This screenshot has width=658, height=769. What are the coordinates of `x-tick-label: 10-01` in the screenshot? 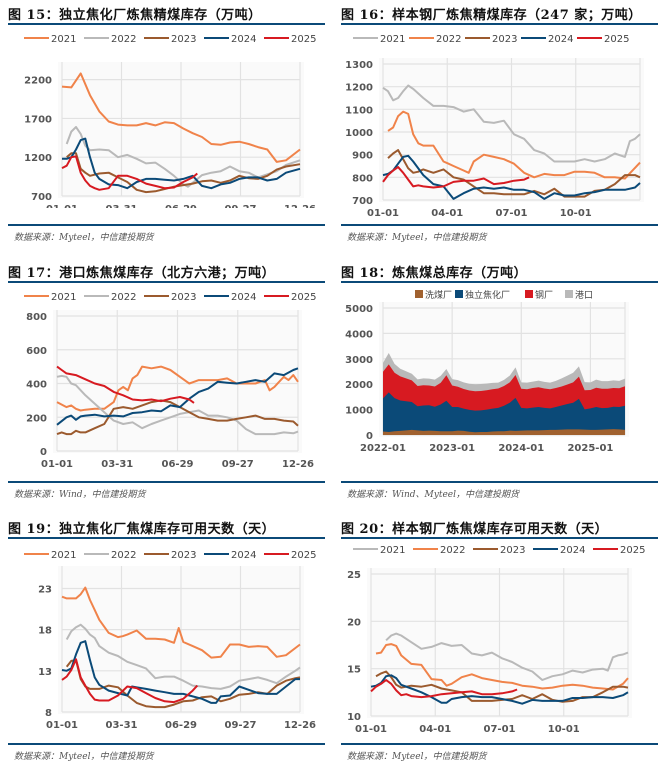 It's located at (576, 213).